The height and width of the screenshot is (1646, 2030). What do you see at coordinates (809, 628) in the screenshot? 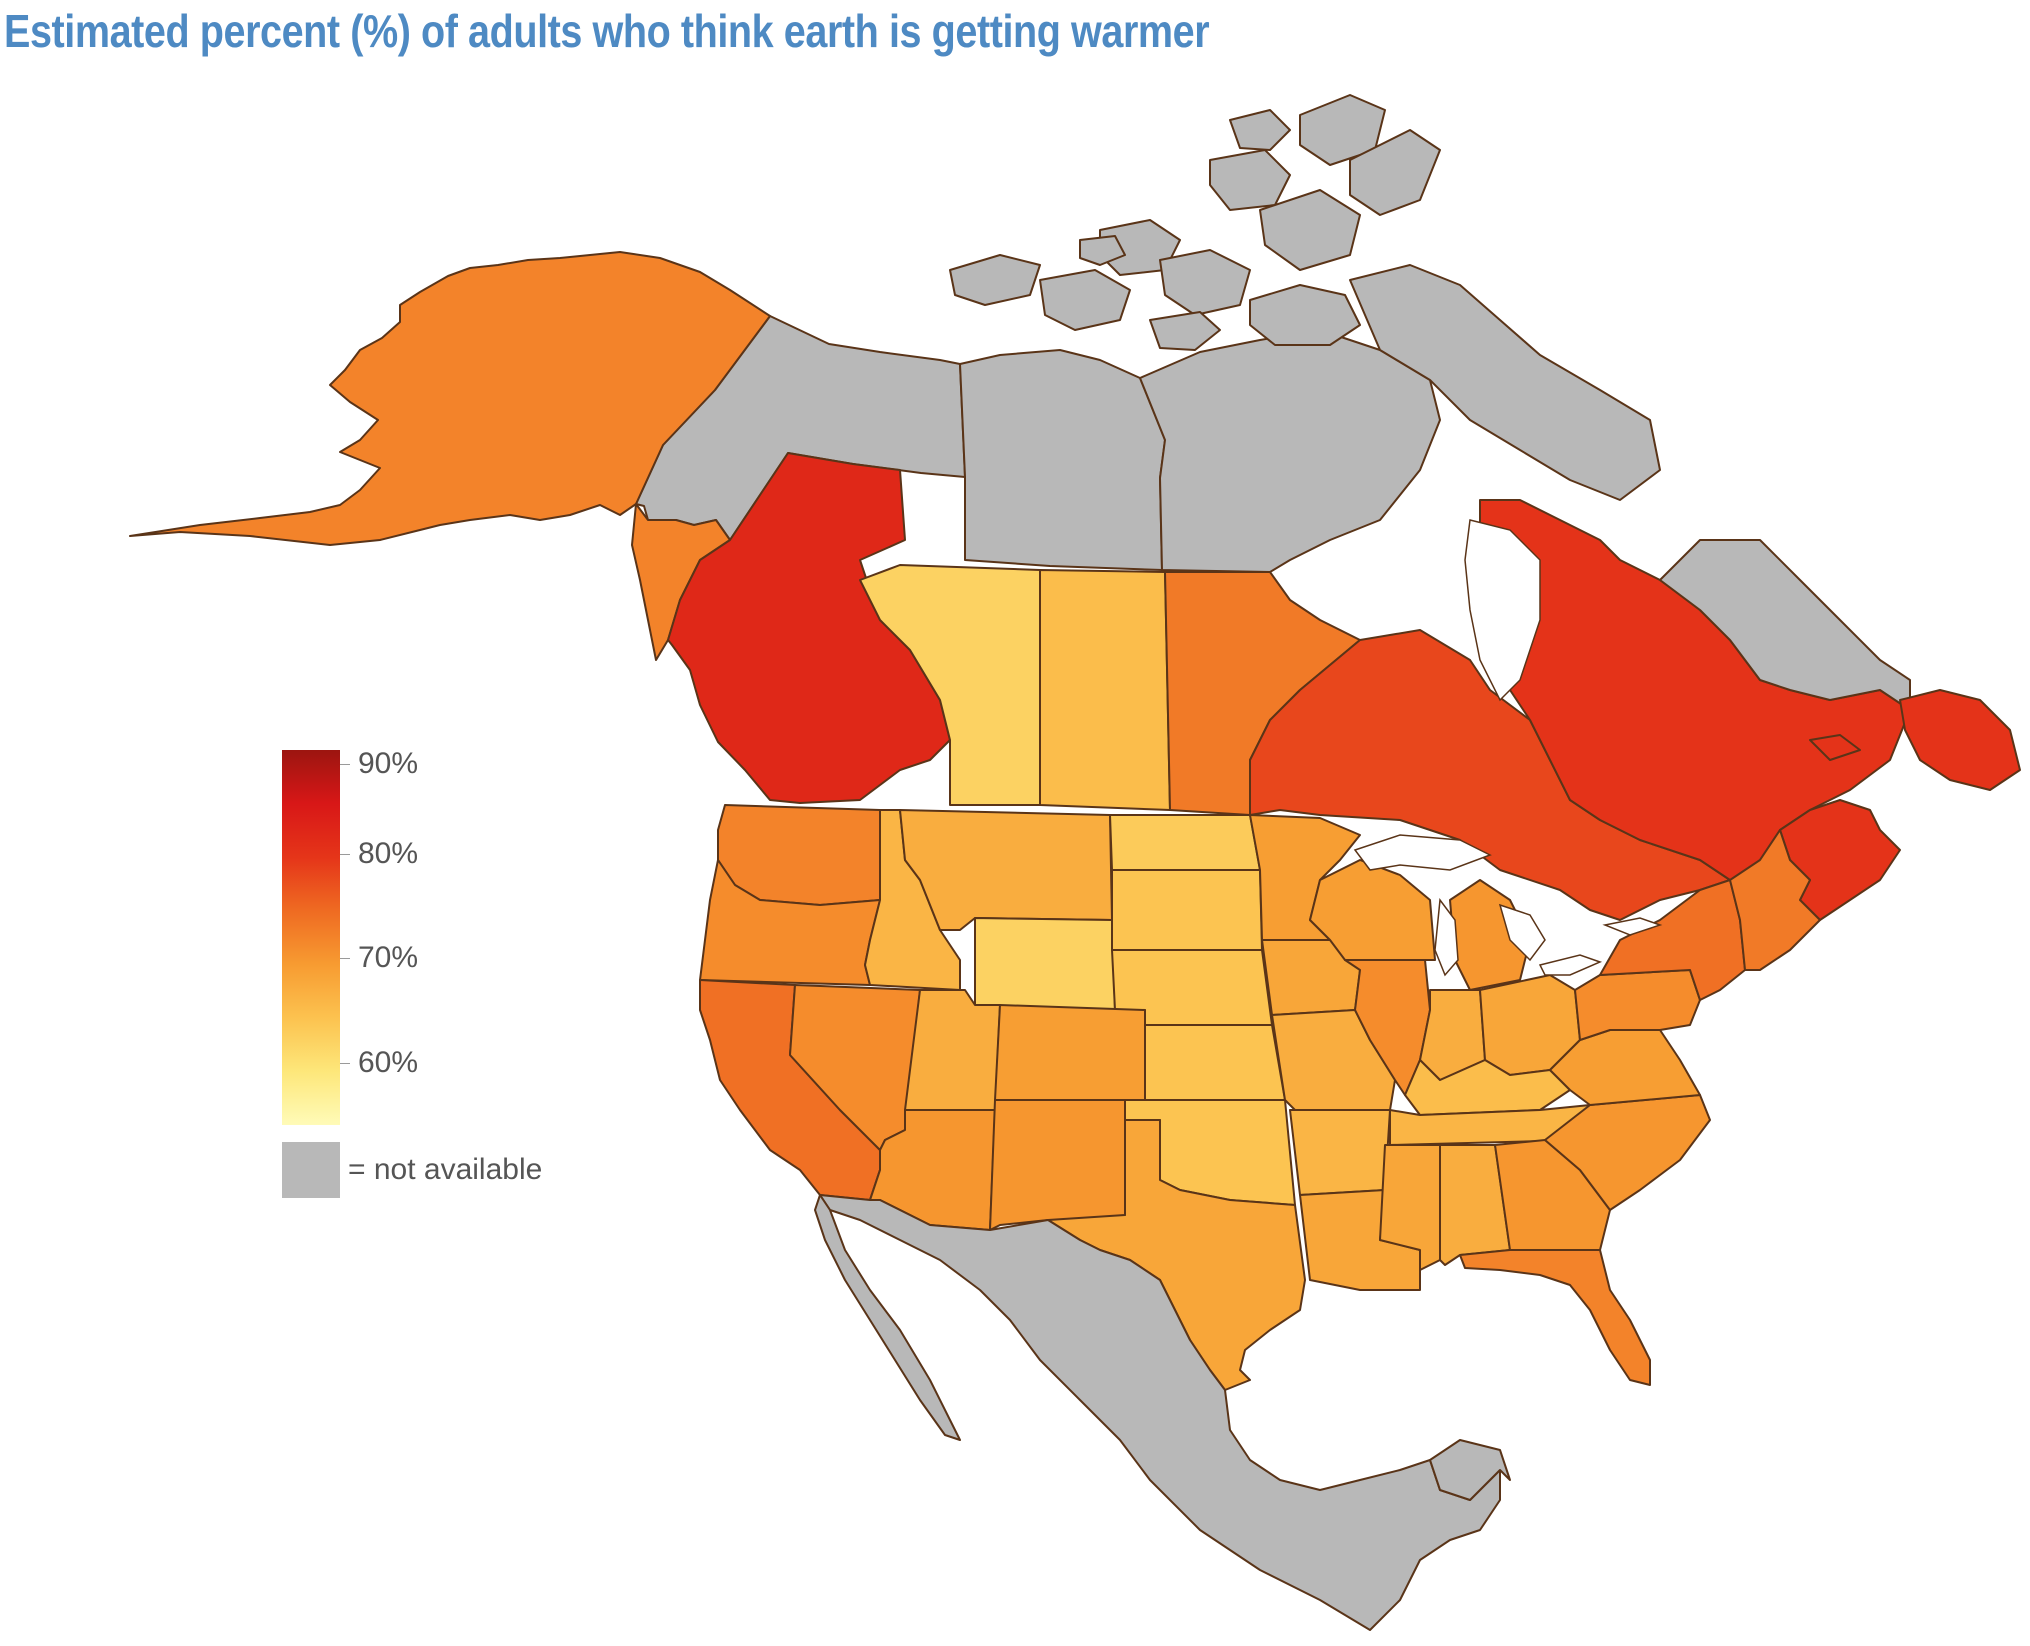
I see `region-british-columbia` at bounding box center [809, 628].